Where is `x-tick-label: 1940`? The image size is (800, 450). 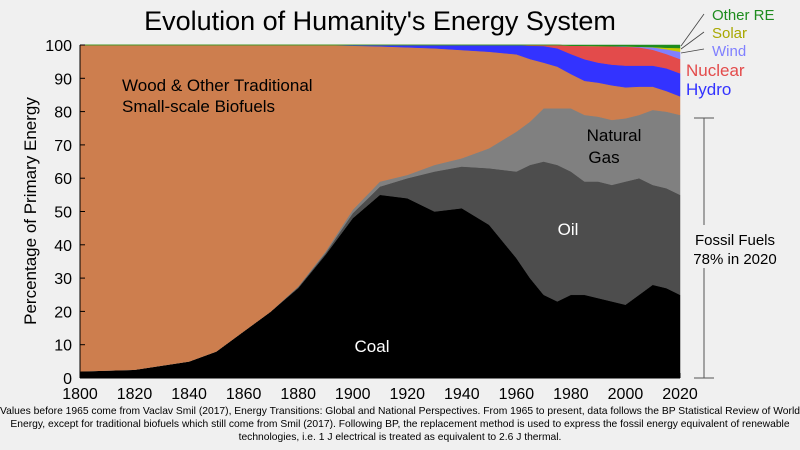 x-tick-label: 1940 is located at coordinates (462, 394).